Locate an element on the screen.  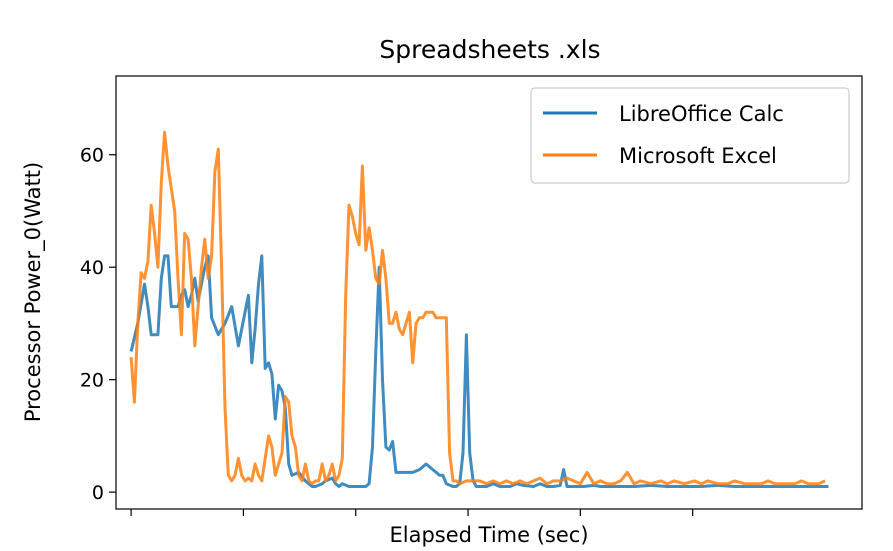
y-tick-label: 60 is located at coordinates (92, 156).